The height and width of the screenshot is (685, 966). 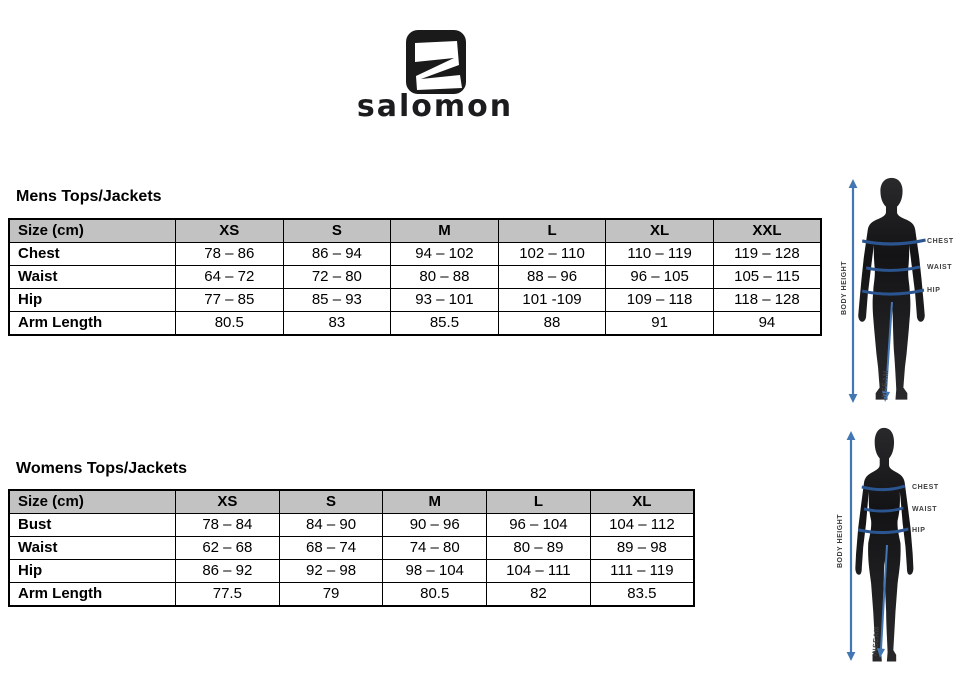 What do you see at coordinates (552, 277) in the screenshot?
I see `size-value: 88 – 96` at bounding box center [552, 277].